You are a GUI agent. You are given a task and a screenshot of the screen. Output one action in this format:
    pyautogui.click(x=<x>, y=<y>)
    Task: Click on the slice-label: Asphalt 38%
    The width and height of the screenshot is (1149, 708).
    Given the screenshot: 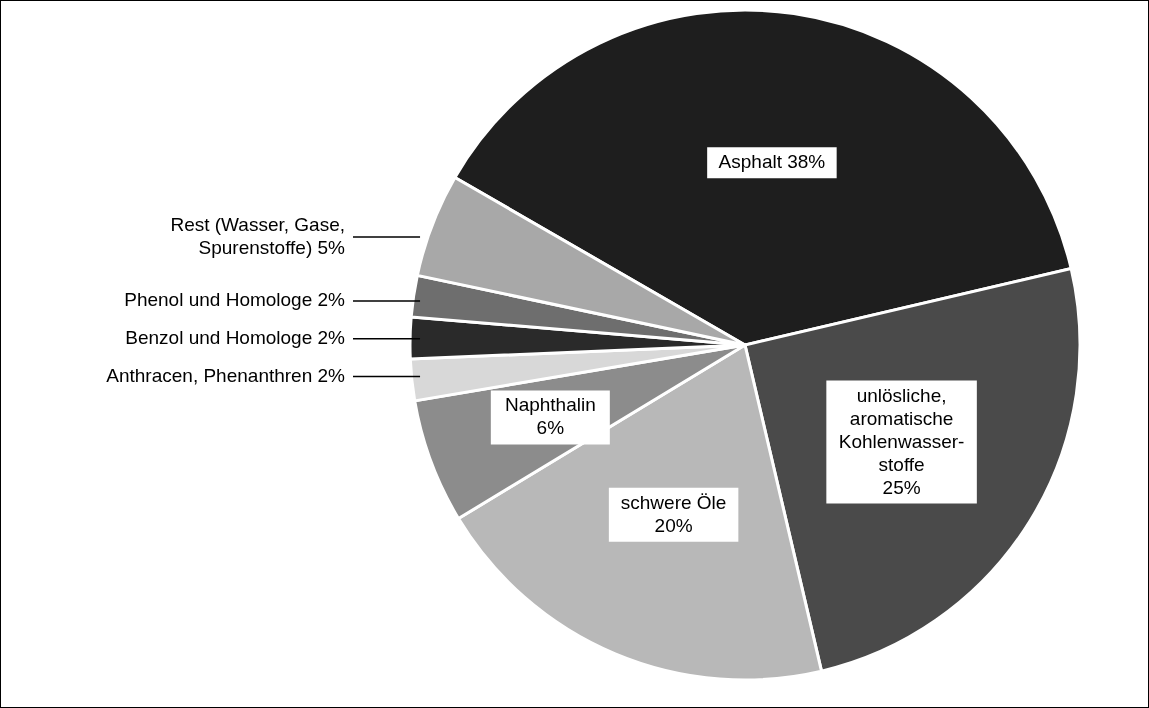 What is the action you would take?
    pyautogui.click(x=772, y=162)
    